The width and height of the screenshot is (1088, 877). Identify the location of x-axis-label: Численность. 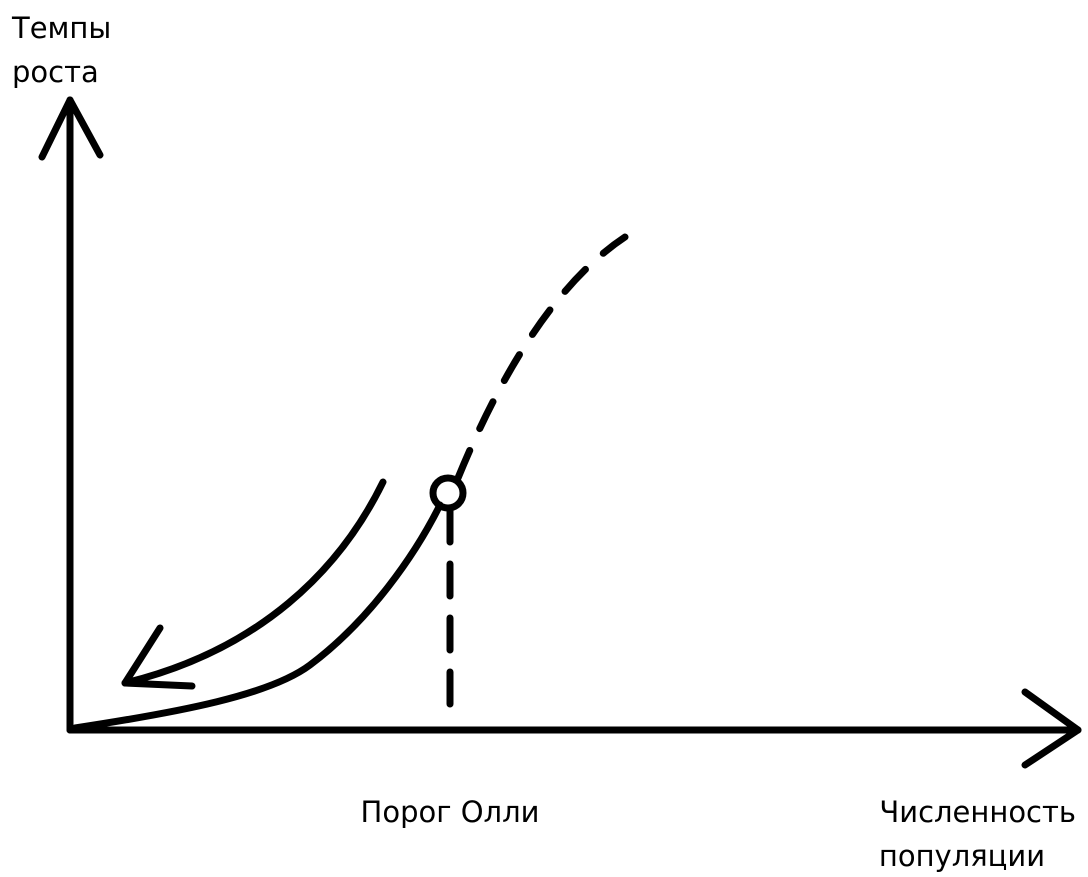
(977, 812).